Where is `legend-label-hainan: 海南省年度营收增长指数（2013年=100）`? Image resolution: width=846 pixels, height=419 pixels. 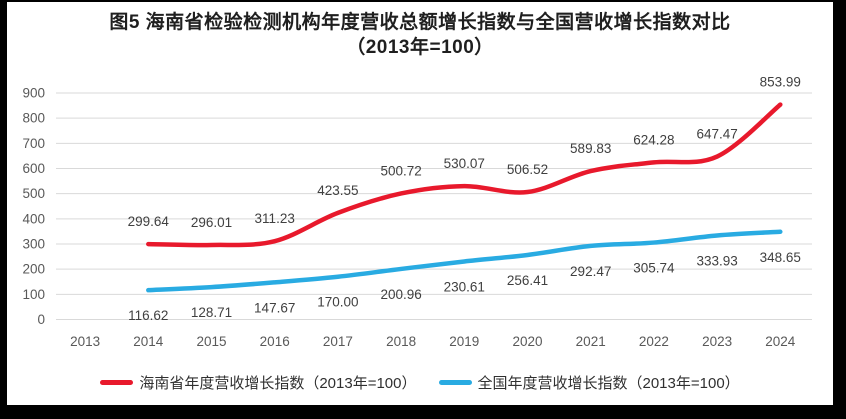 legend-label-hainan: 海南省年度营收增长指数（2013年=100） is located at coordinates (278, 383).